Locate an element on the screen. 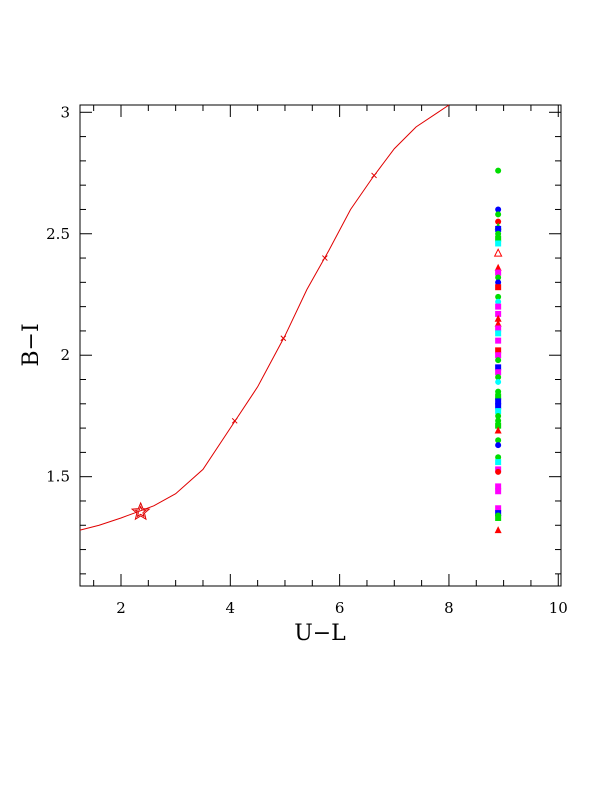  y-axis-label: B−I is located at coordinates (31, 344).